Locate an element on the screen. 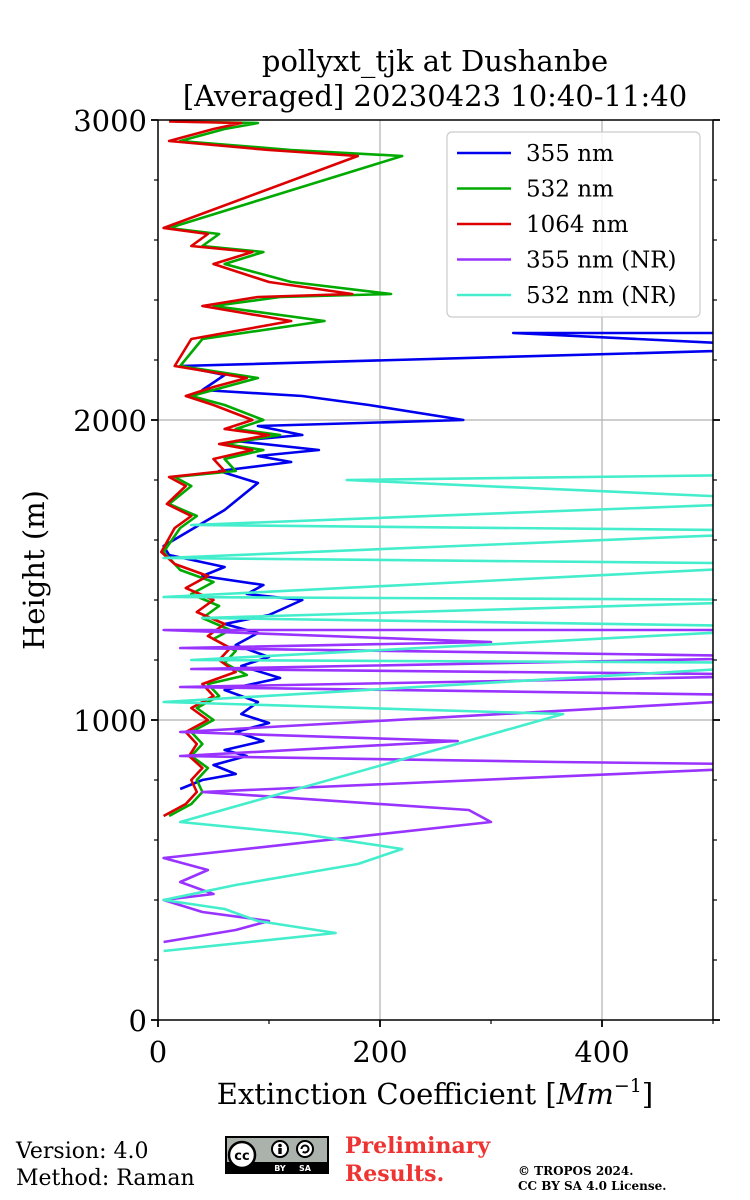  y-tick-label-2000: 2000 is located at coordinates (110, 421).